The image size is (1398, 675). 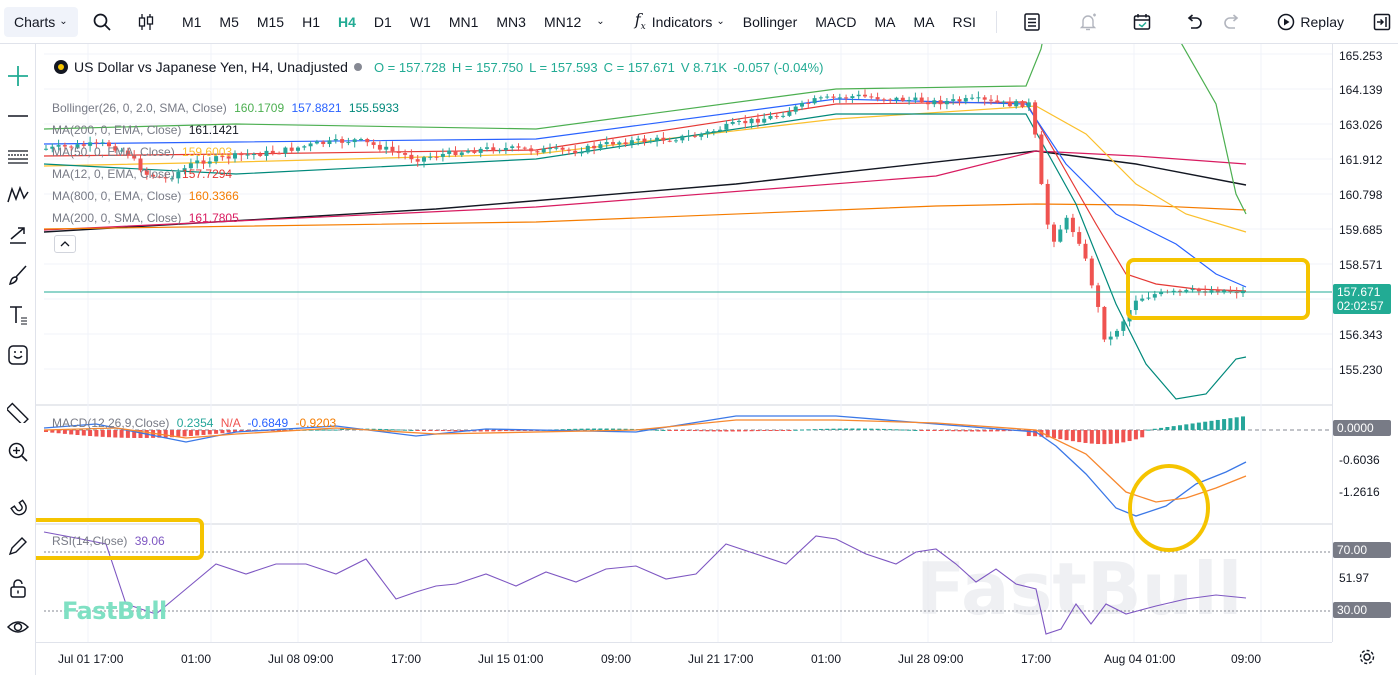 I want to click on redo-button, so click(x=1232, y=22).